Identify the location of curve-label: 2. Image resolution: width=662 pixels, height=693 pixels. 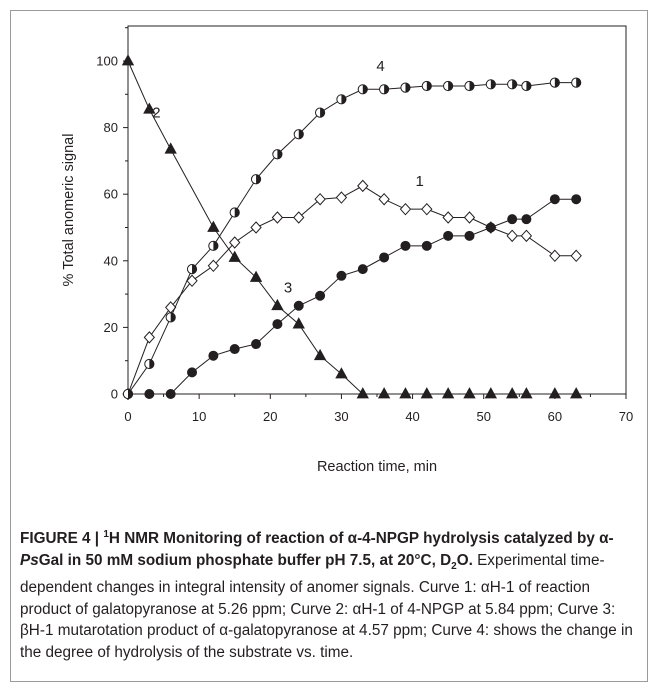
(156, 113).